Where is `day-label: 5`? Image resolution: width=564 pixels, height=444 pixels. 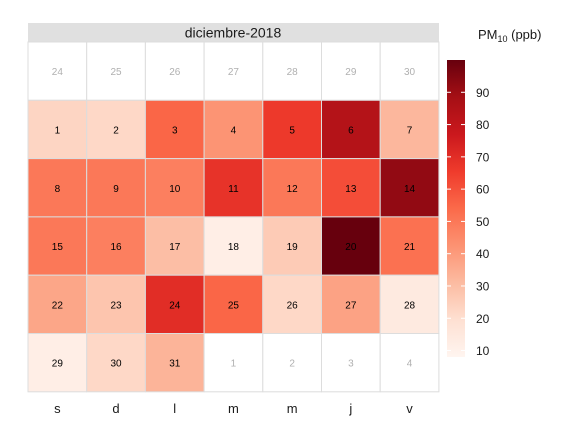
day-label: 5 is located at coordinates (292, 130).